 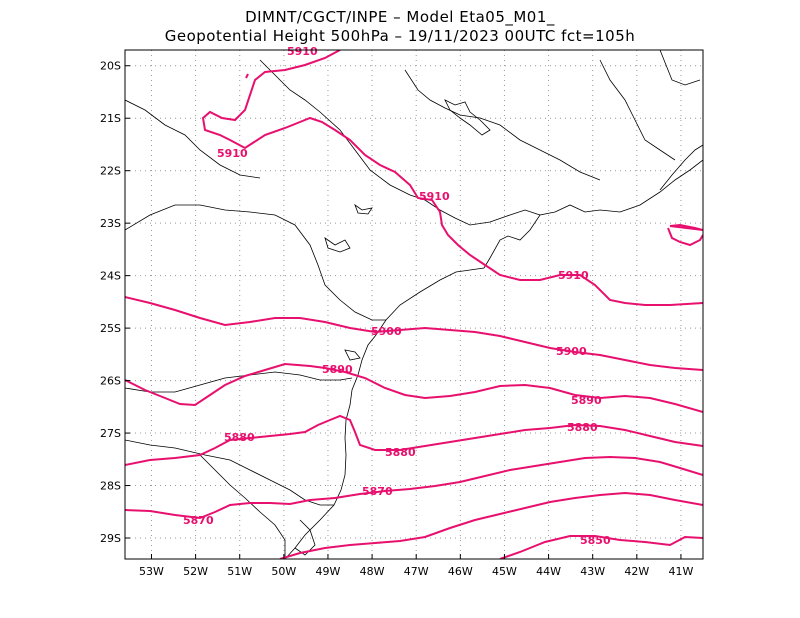 What do you see at coordinates (110, 328) in the screenshot?
I see `lat-tick-label: 25S` at bounding box center [110, 328].